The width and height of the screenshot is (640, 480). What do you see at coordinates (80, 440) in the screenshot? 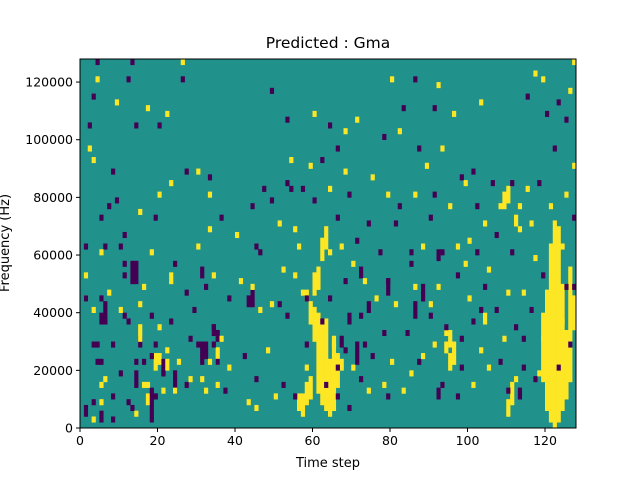
I see `x-tick-label: 0` at bounding box center [80, 440].